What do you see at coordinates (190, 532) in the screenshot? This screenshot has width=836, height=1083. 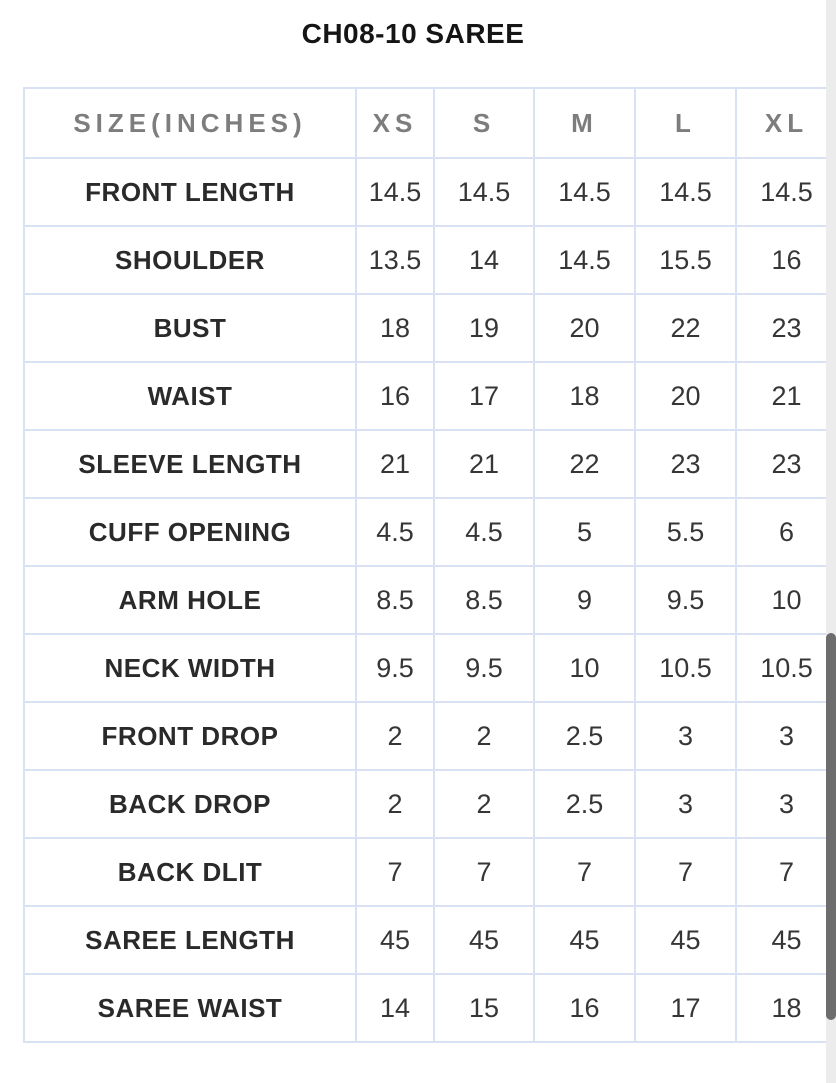 I see `row-label: CUFF OPENING` at bounding box center [190, 532].